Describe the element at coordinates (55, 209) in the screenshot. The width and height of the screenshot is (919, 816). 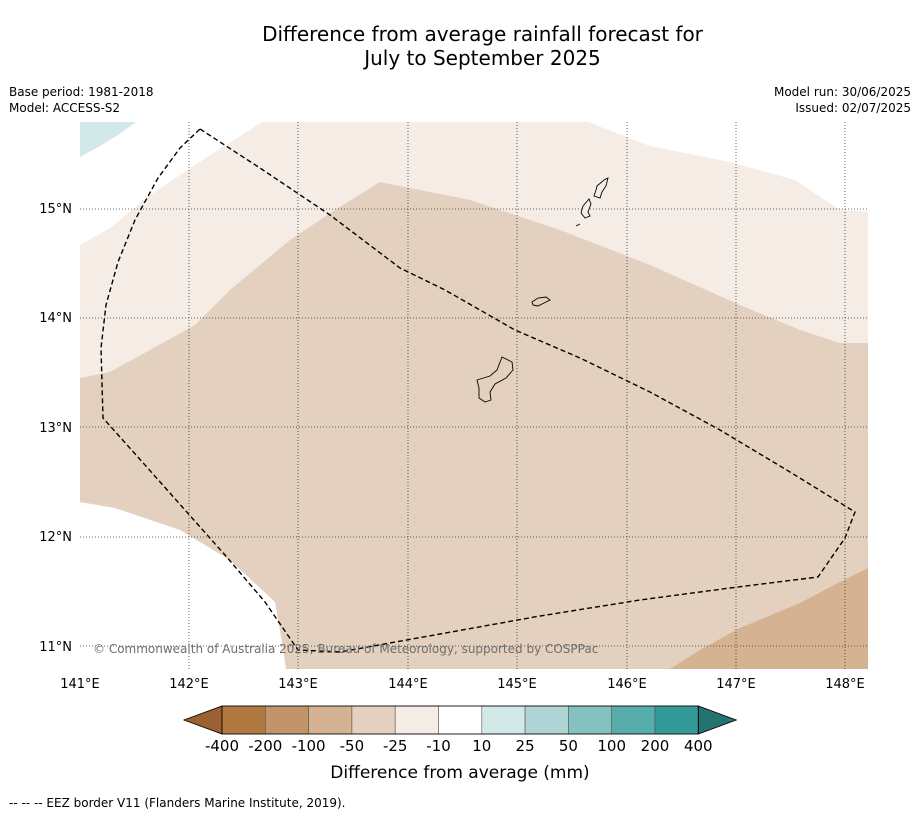
I see `lat-label-15n: 15°N` at that location.